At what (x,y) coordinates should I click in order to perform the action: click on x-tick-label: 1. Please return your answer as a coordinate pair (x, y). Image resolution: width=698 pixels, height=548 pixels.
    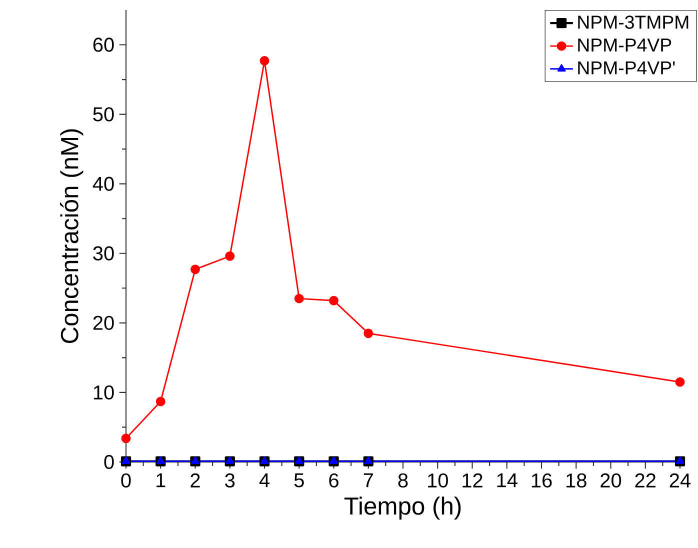
    Looking at the image, I should click on (161, 480).